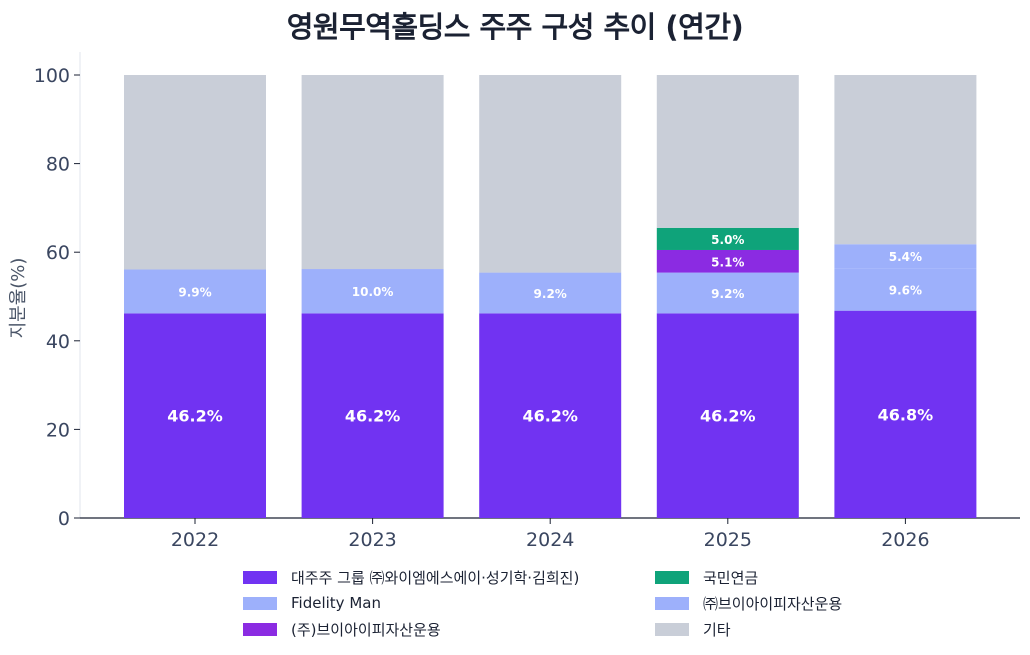  I want to click on data-label: 9.6%, so click(905, 290).